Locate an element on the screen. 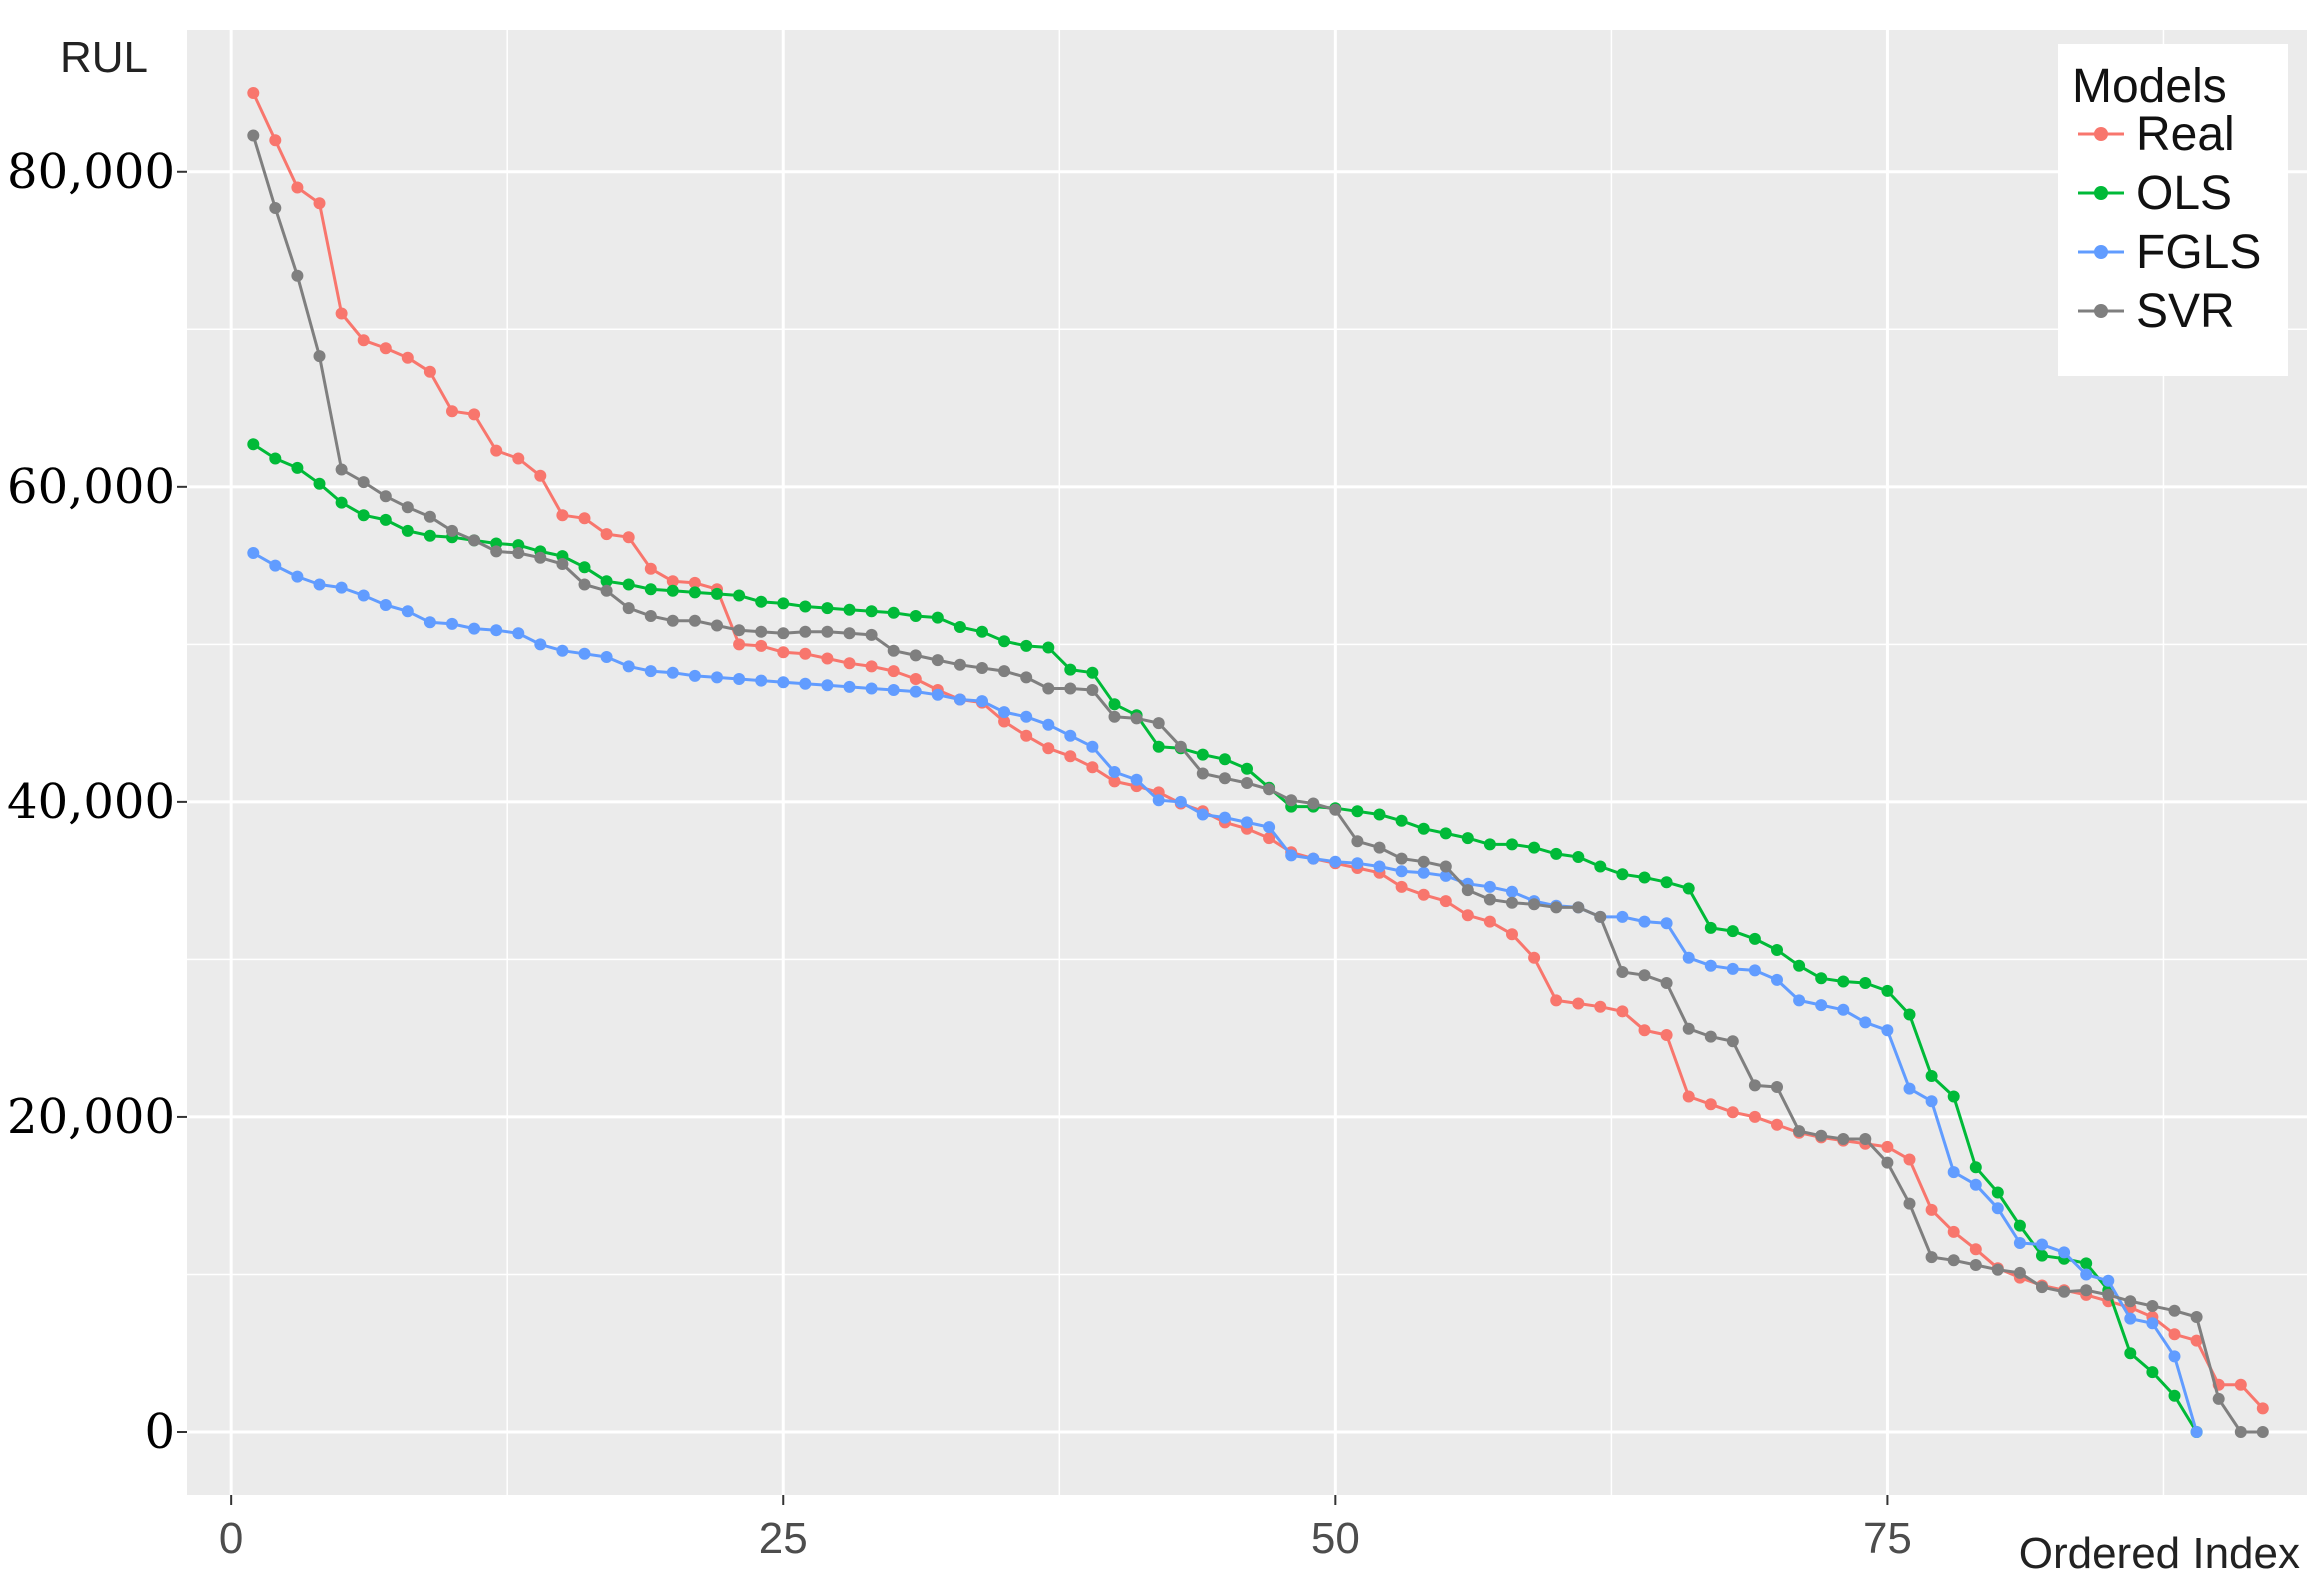 This screenshot has height=1591, width=2318. x-tick-label: 50 is located at coordinates (1335, 1538).